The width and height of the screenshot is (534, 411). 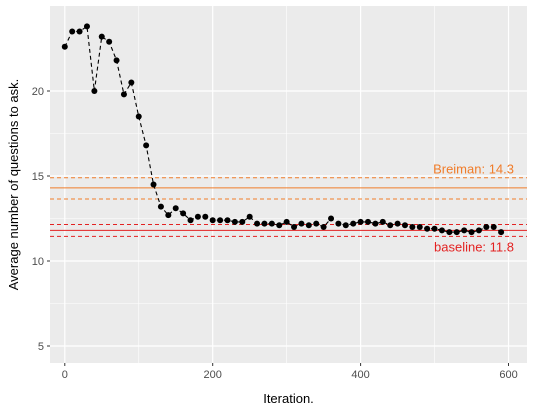 I want to click on y-axis-ticks: 5 10 15 20, so click(x=41, y=219).